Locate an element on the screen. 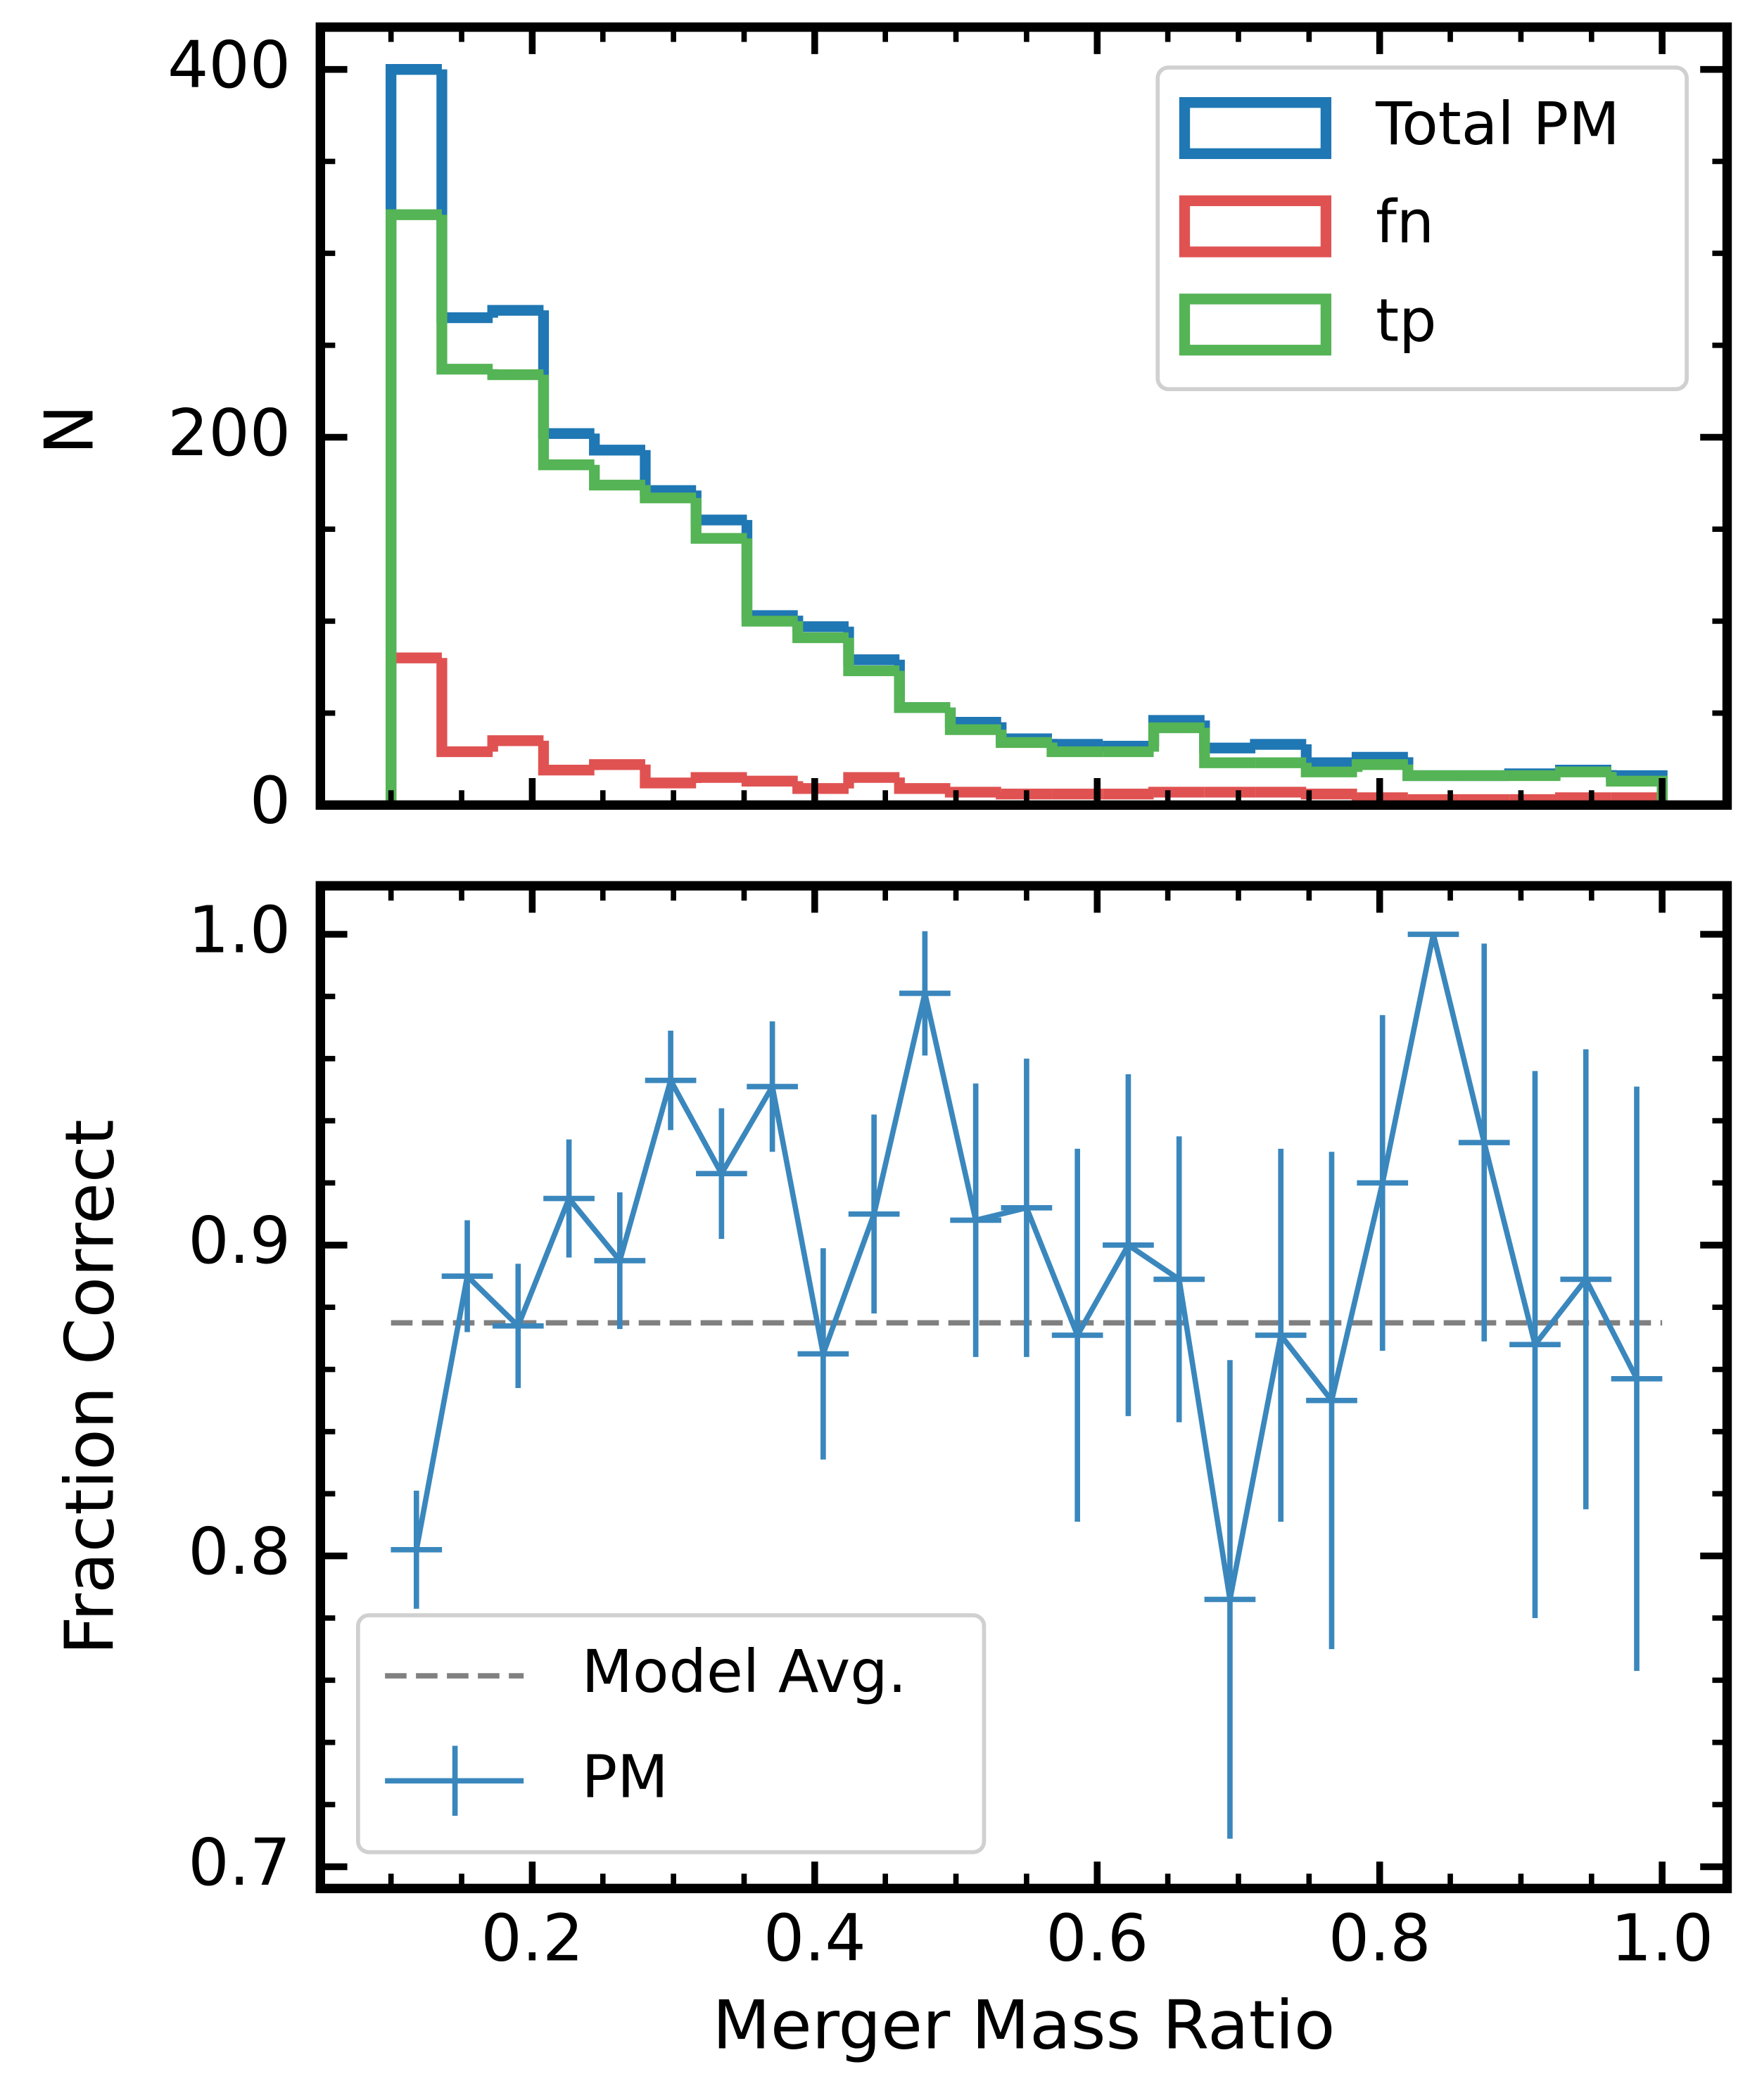 Image resolution: width=1750 pixels, height=2100 pixels. y-tick-label: 1.0 is located at coordinates (239, 930).